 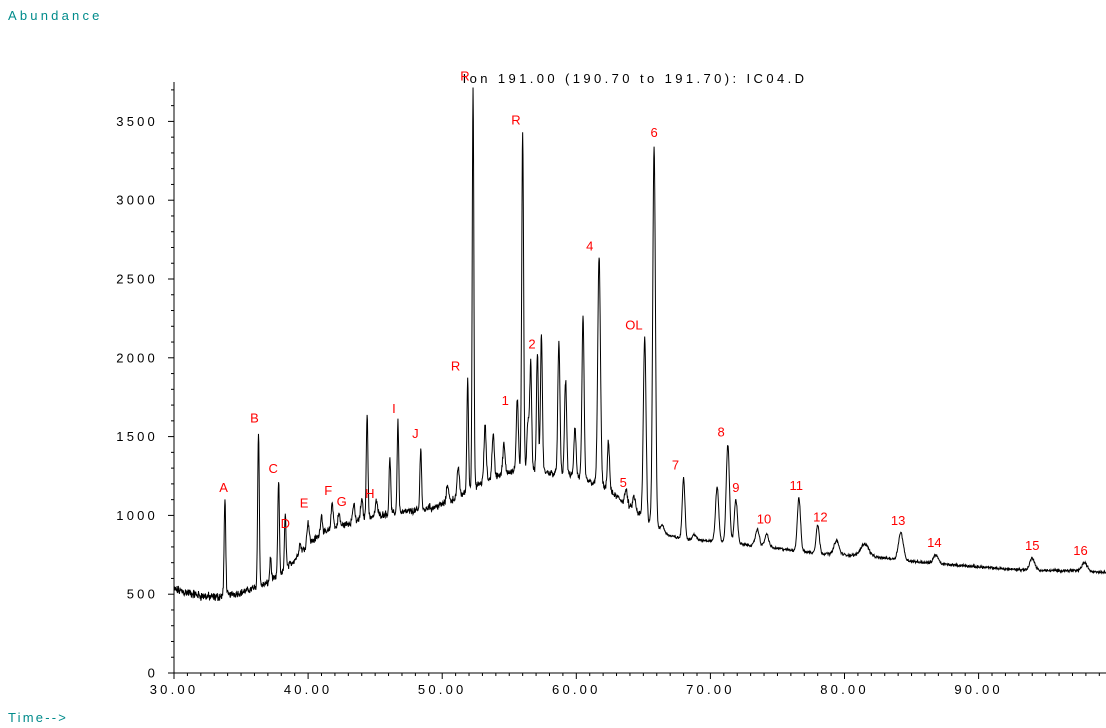 What do you see at coordinates (844, 689) in the screenshot?
I see `x-tick-label: 80.00` at bounding box center [844, 689].